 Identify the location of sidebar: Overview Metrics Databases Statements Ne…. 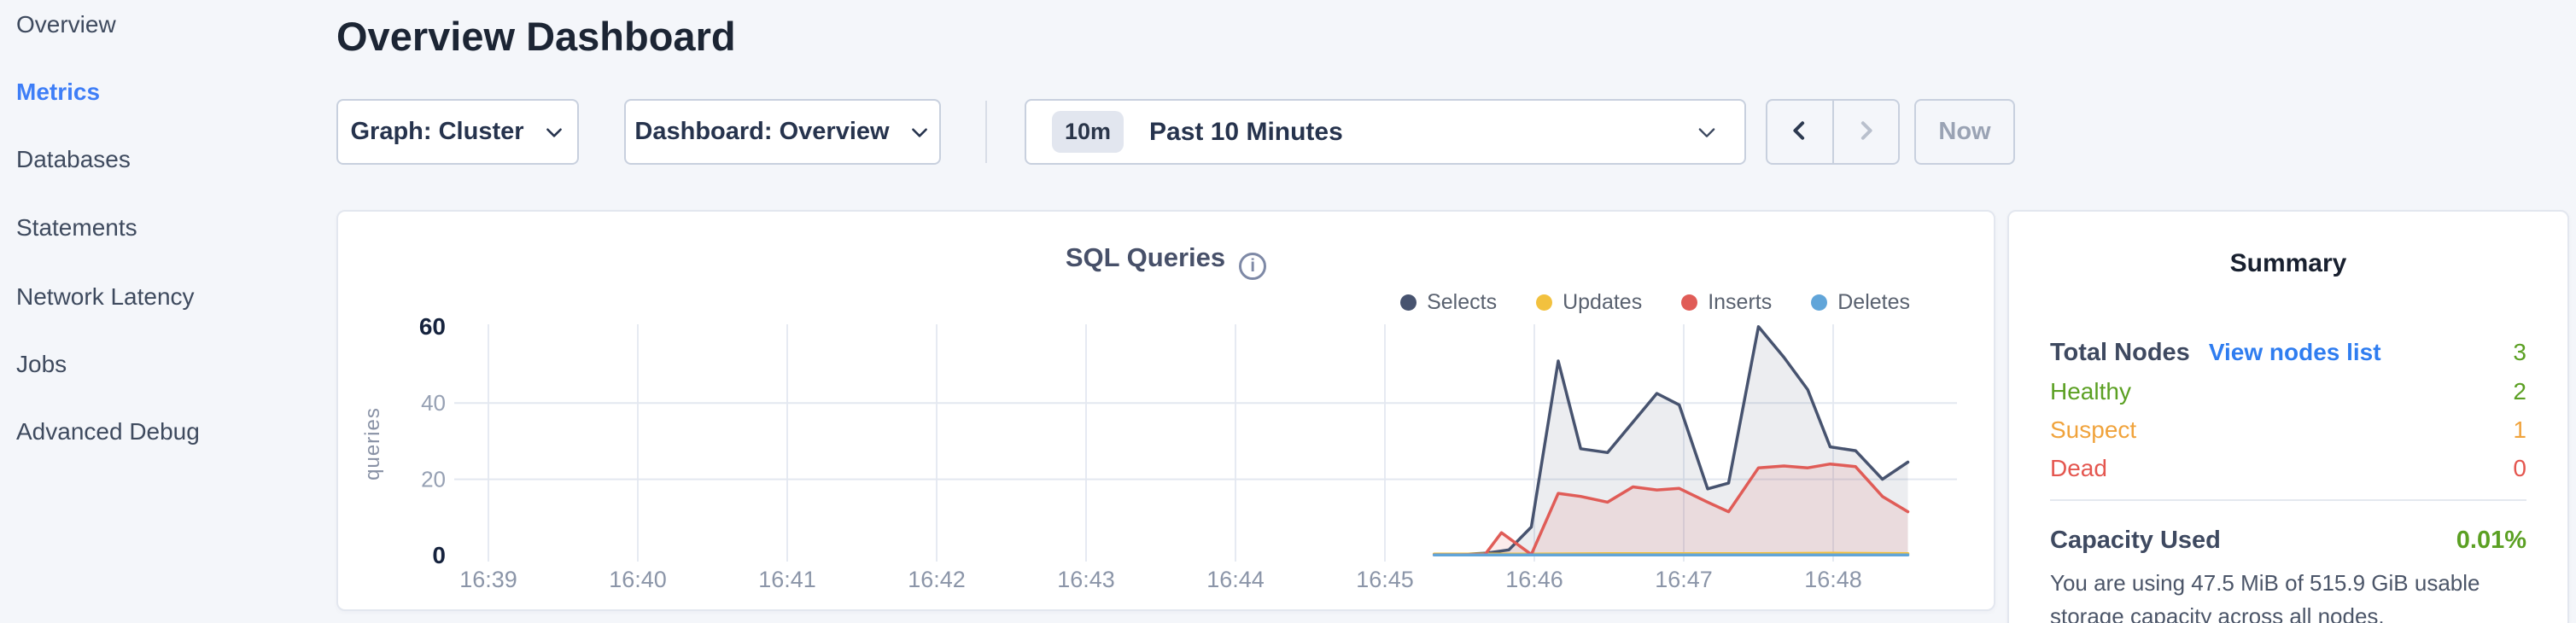
(166, 311).